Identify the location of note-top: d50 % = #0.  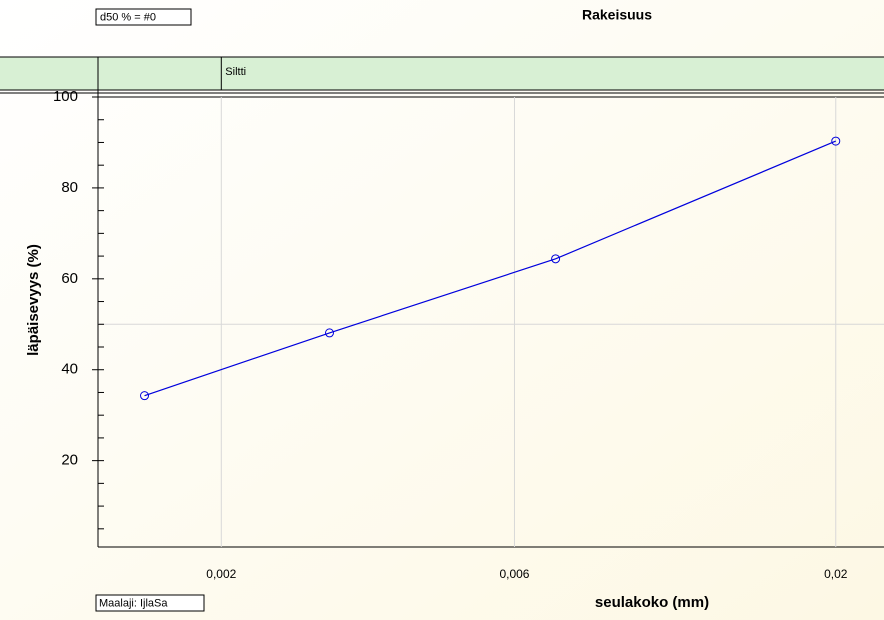
(128, 17).